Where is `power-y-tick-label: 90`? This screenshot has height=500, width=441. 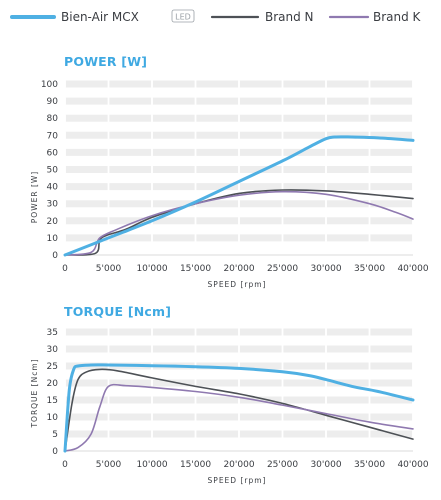
power-y-tick-label: 90 is located at coordinates (53, 102).